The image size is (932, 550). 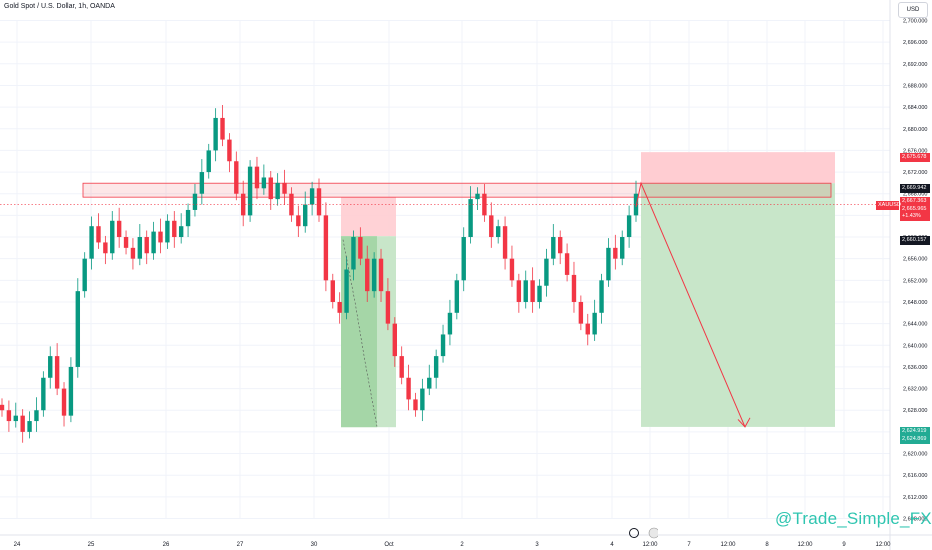 I want to click on y-tick-label: 2,680.000, so click(x=915, y=130).